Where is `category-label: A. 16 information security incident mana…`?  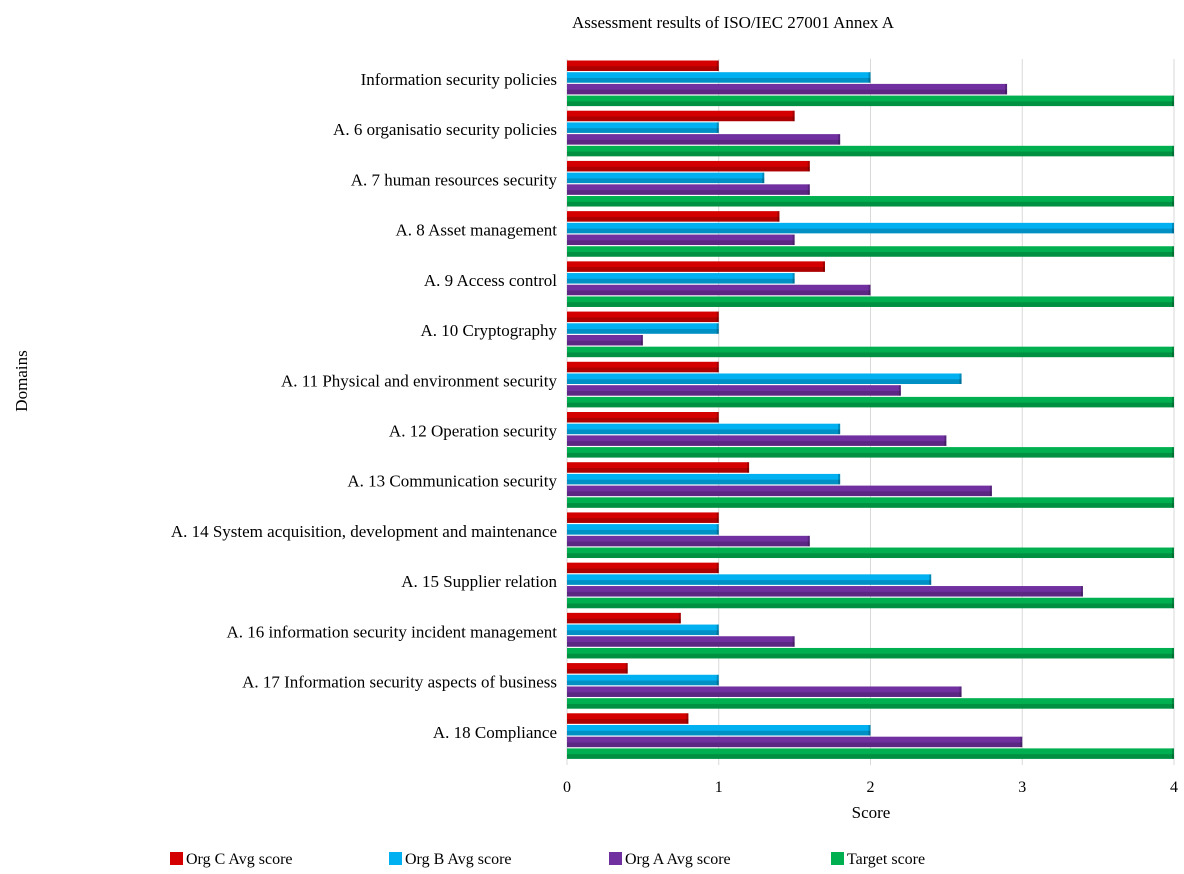 category-label: A. 16 information security incident mana… is located at coordinates (392, 631).